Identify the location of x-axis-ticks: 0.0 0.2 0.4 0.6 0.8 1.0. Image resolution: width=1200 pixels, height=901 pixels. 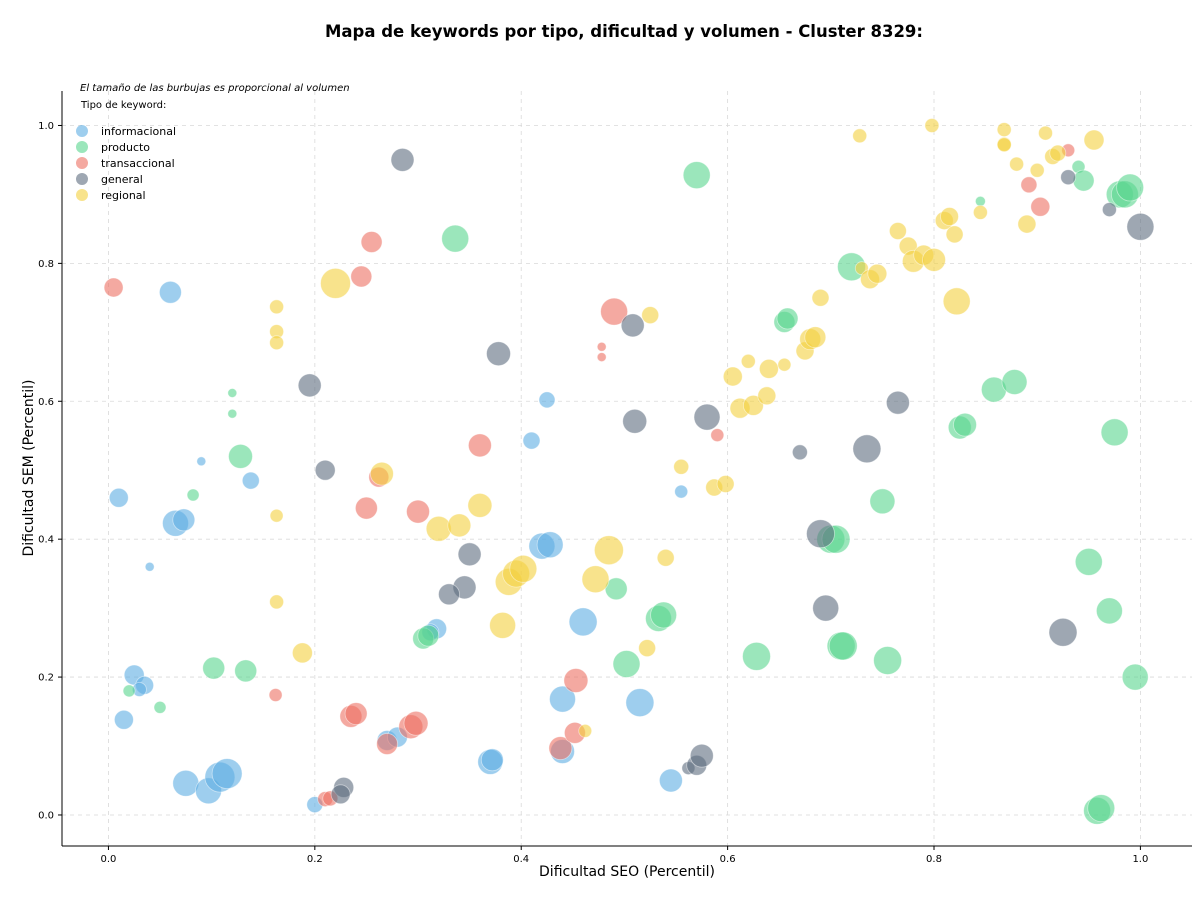
(624, 855).